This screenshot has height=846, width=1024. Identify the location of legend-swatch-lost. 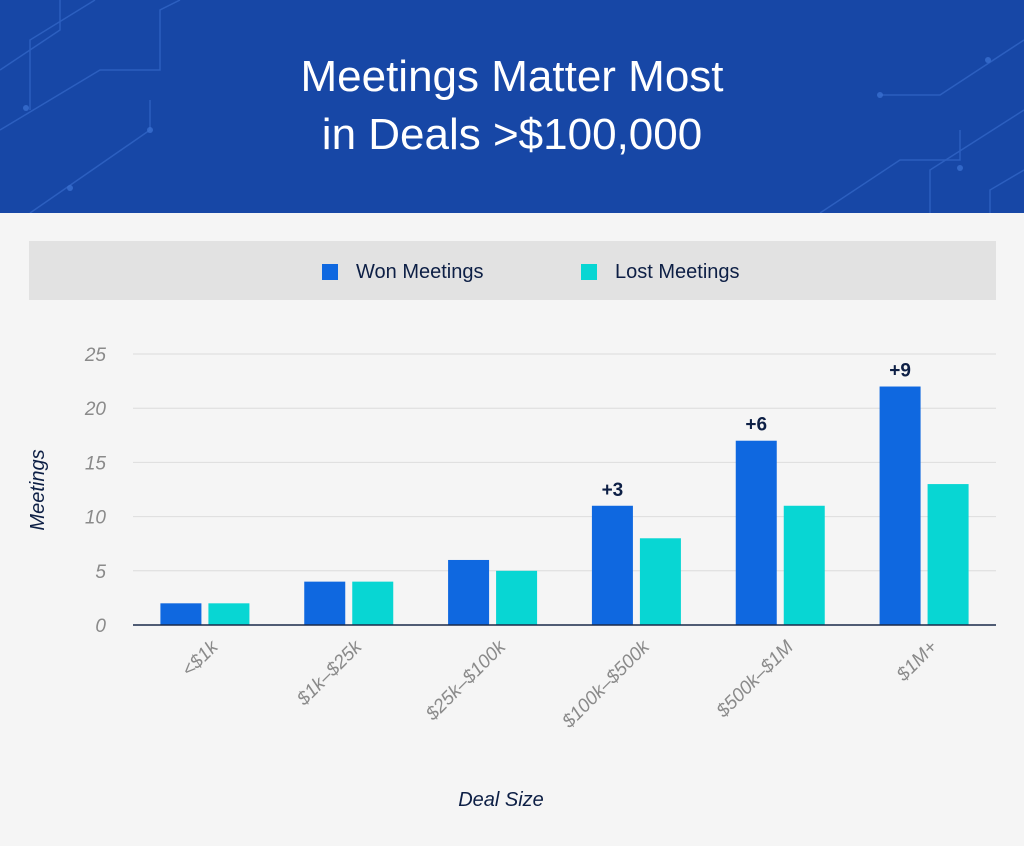
(589, 272).